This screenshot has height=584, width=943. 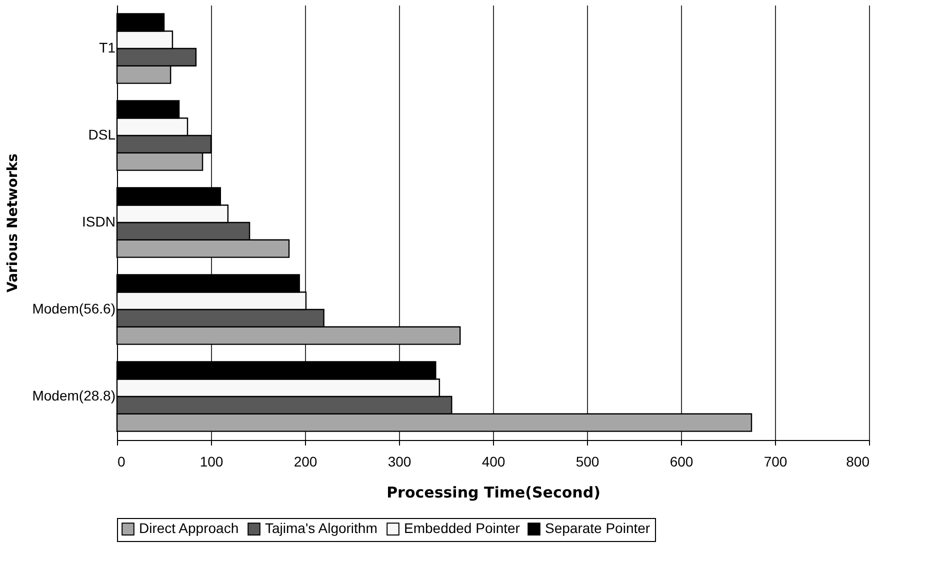 What do you see at coordinates (107, 48) in the screenshot?
I see `y-tick-label: T1` at bounding box center [107, 48].